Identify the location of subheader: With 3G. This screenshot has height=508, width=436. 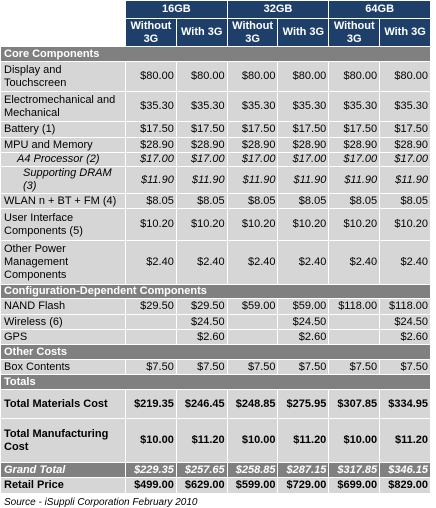
(405, 32).